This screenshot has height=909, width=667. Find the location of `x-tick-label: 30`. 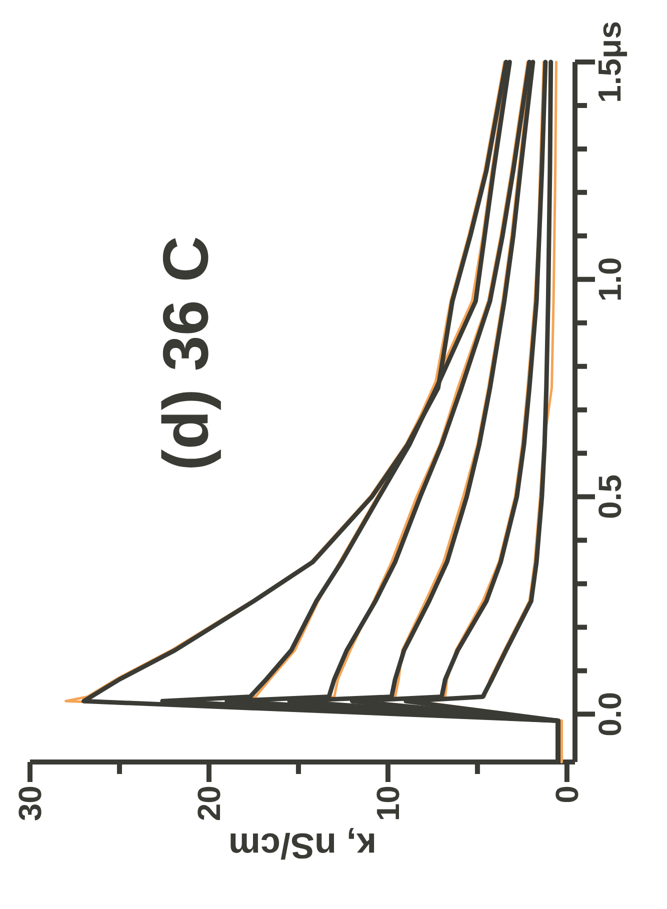

x-tick-label: 30 is located at coordinates (30, 803).